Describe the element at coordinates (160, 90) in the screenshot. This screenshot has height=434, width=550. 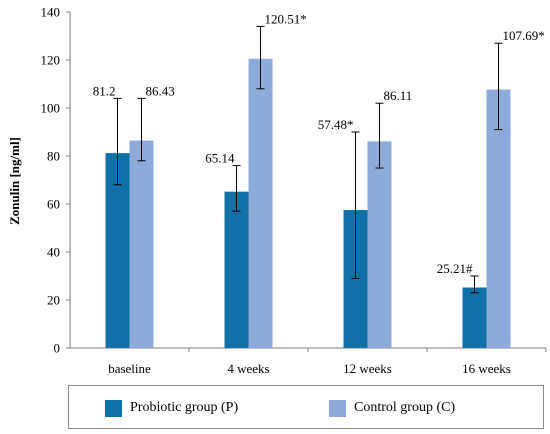
I see `data-label: 86.43` at that location.